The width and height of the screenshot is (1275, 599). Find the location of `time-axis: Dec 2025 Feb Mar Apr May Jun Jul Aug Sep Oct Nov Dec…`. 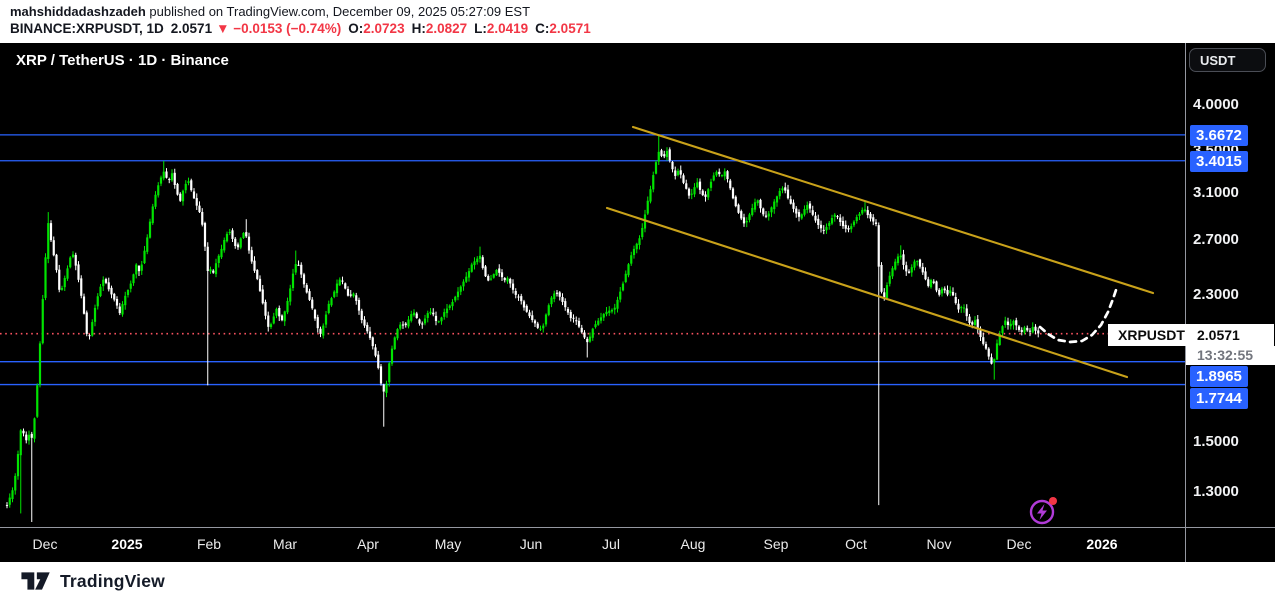

time-axis: Dec 2025 Feb Mar Apr May Jun Jul Aug Sep Oct Nov Dec… is located at coordinates (637, 545).